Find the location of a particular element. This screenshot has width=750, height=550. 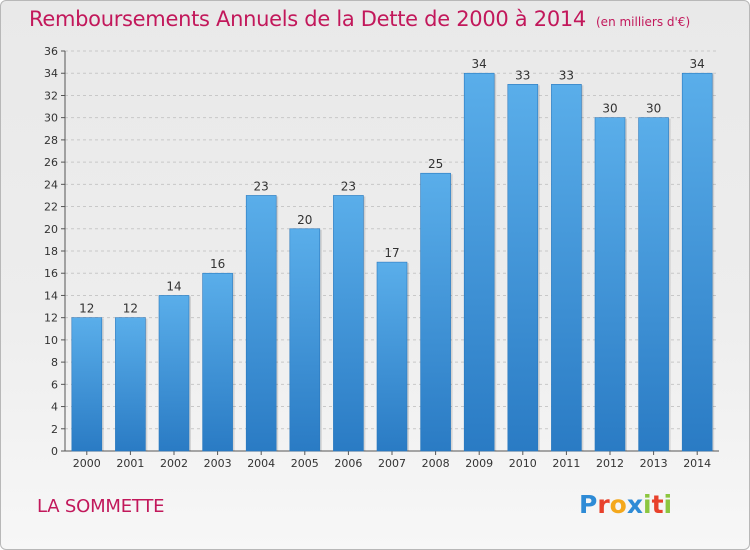

data-label: 14 is located at coordinates (173, 286).